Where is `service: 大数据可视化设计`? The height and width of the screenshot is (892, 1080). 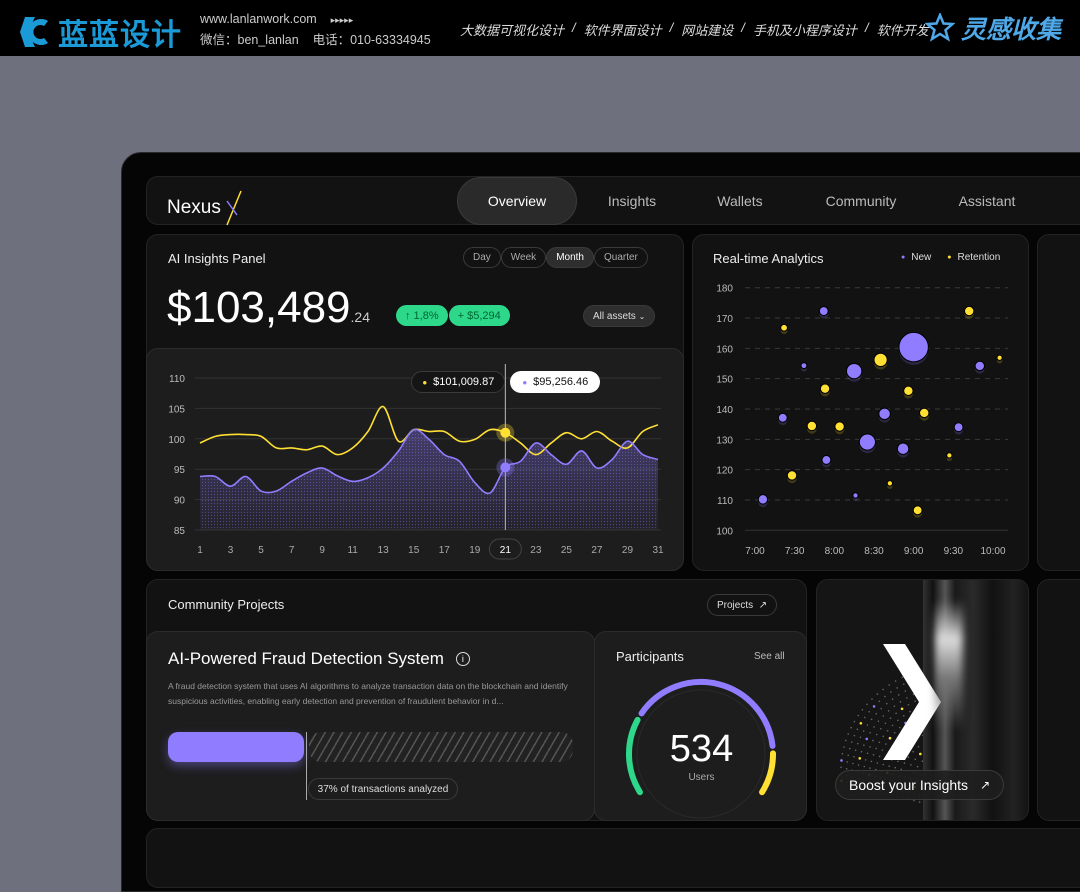 service: 大数据可视化设计 is located at coordinates (512, 30).